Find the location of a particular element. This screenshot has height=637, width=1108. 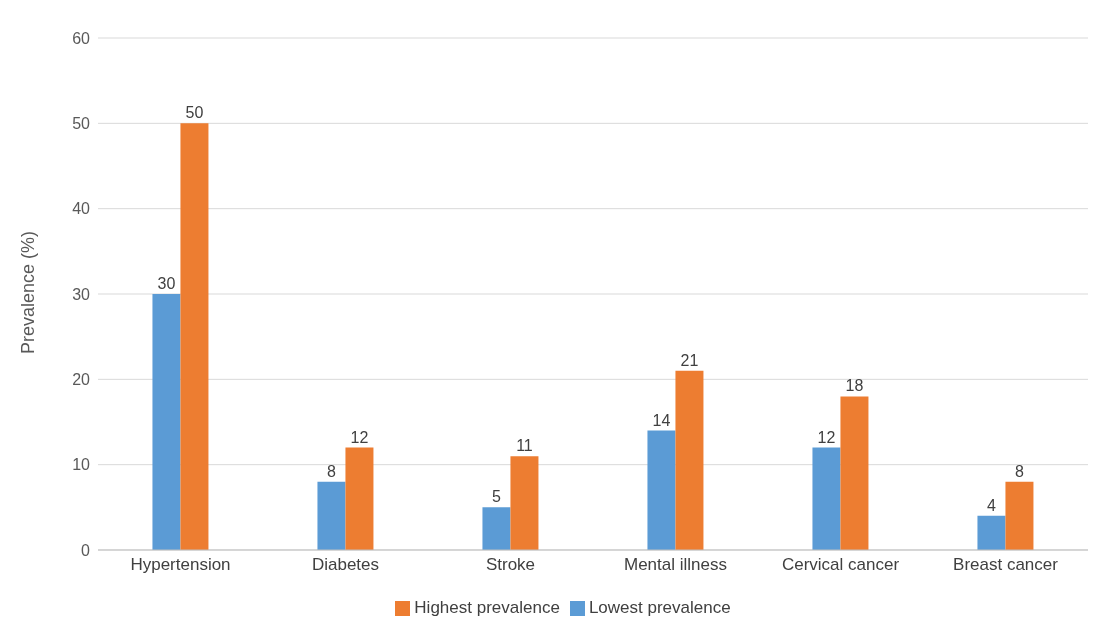

data-label: 11 is located at coordinates (524, 446).